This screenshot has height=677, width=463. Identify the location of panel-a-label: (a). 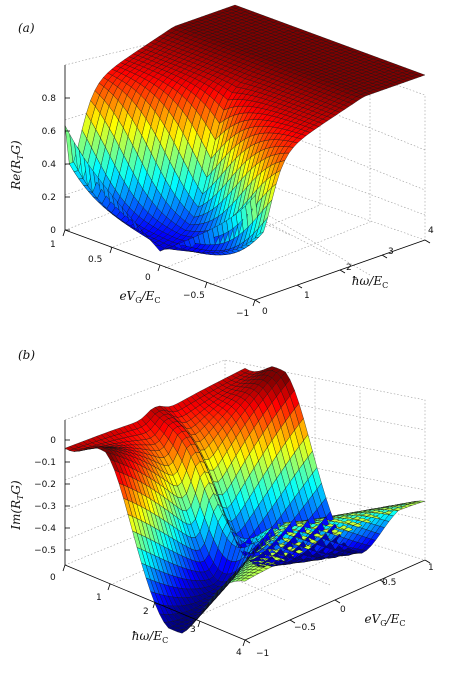
(26, 28).